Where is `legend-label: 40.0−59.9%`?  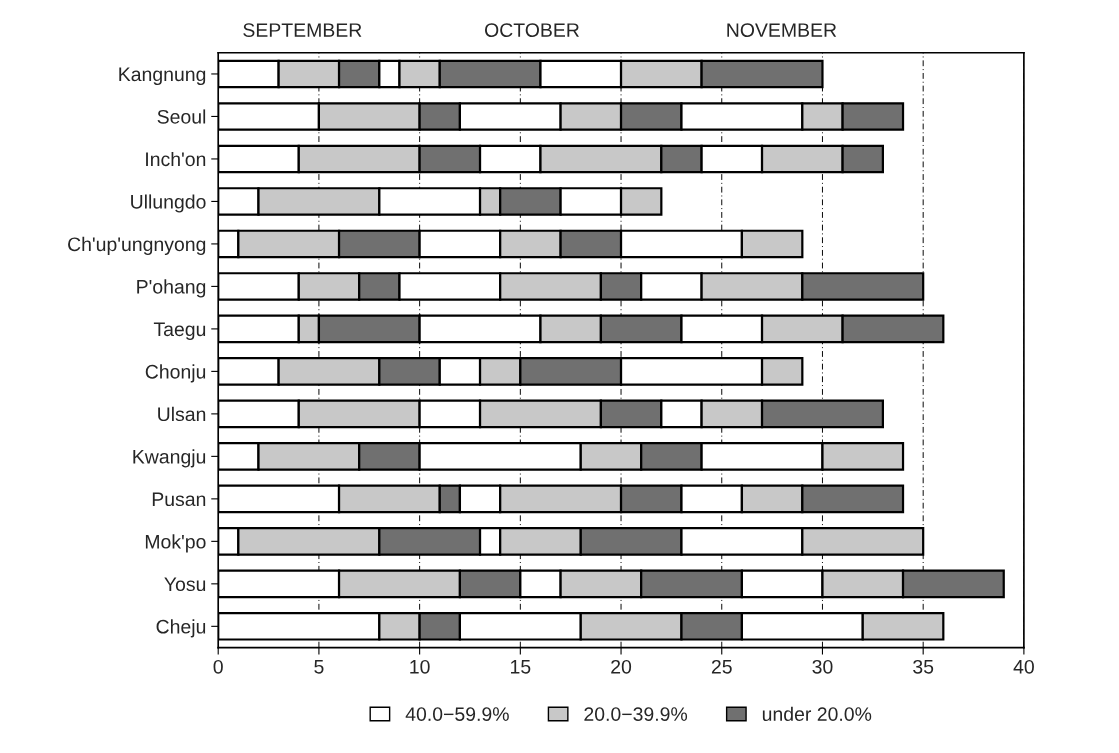 legend-label: 40.0−59.9% is located at coordinates (457, 714).